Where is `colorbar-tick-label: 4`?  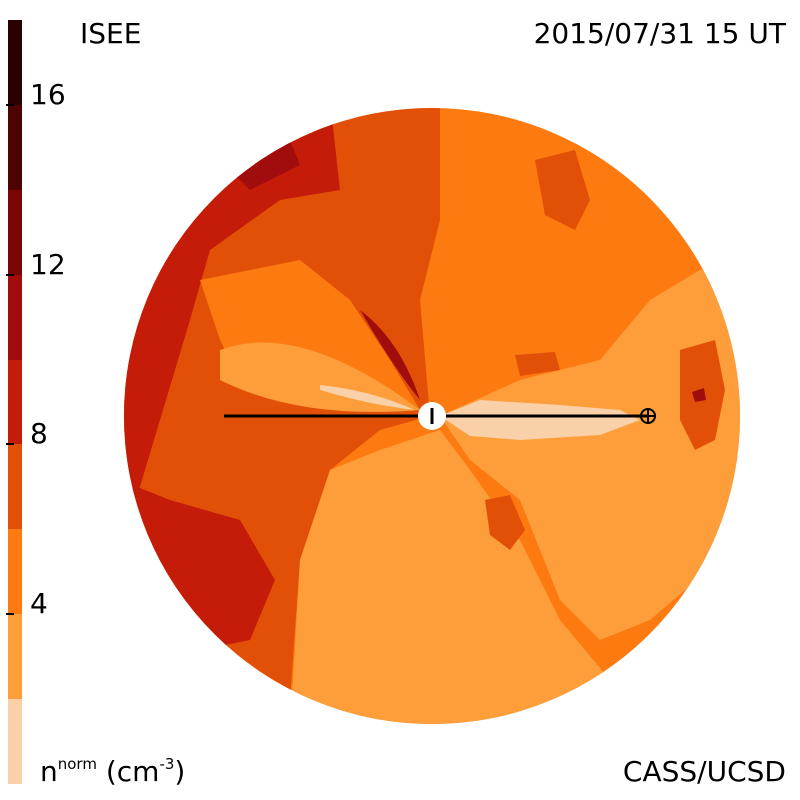
colorbar-tick-label: 4 is located at coordinates (39, 604).